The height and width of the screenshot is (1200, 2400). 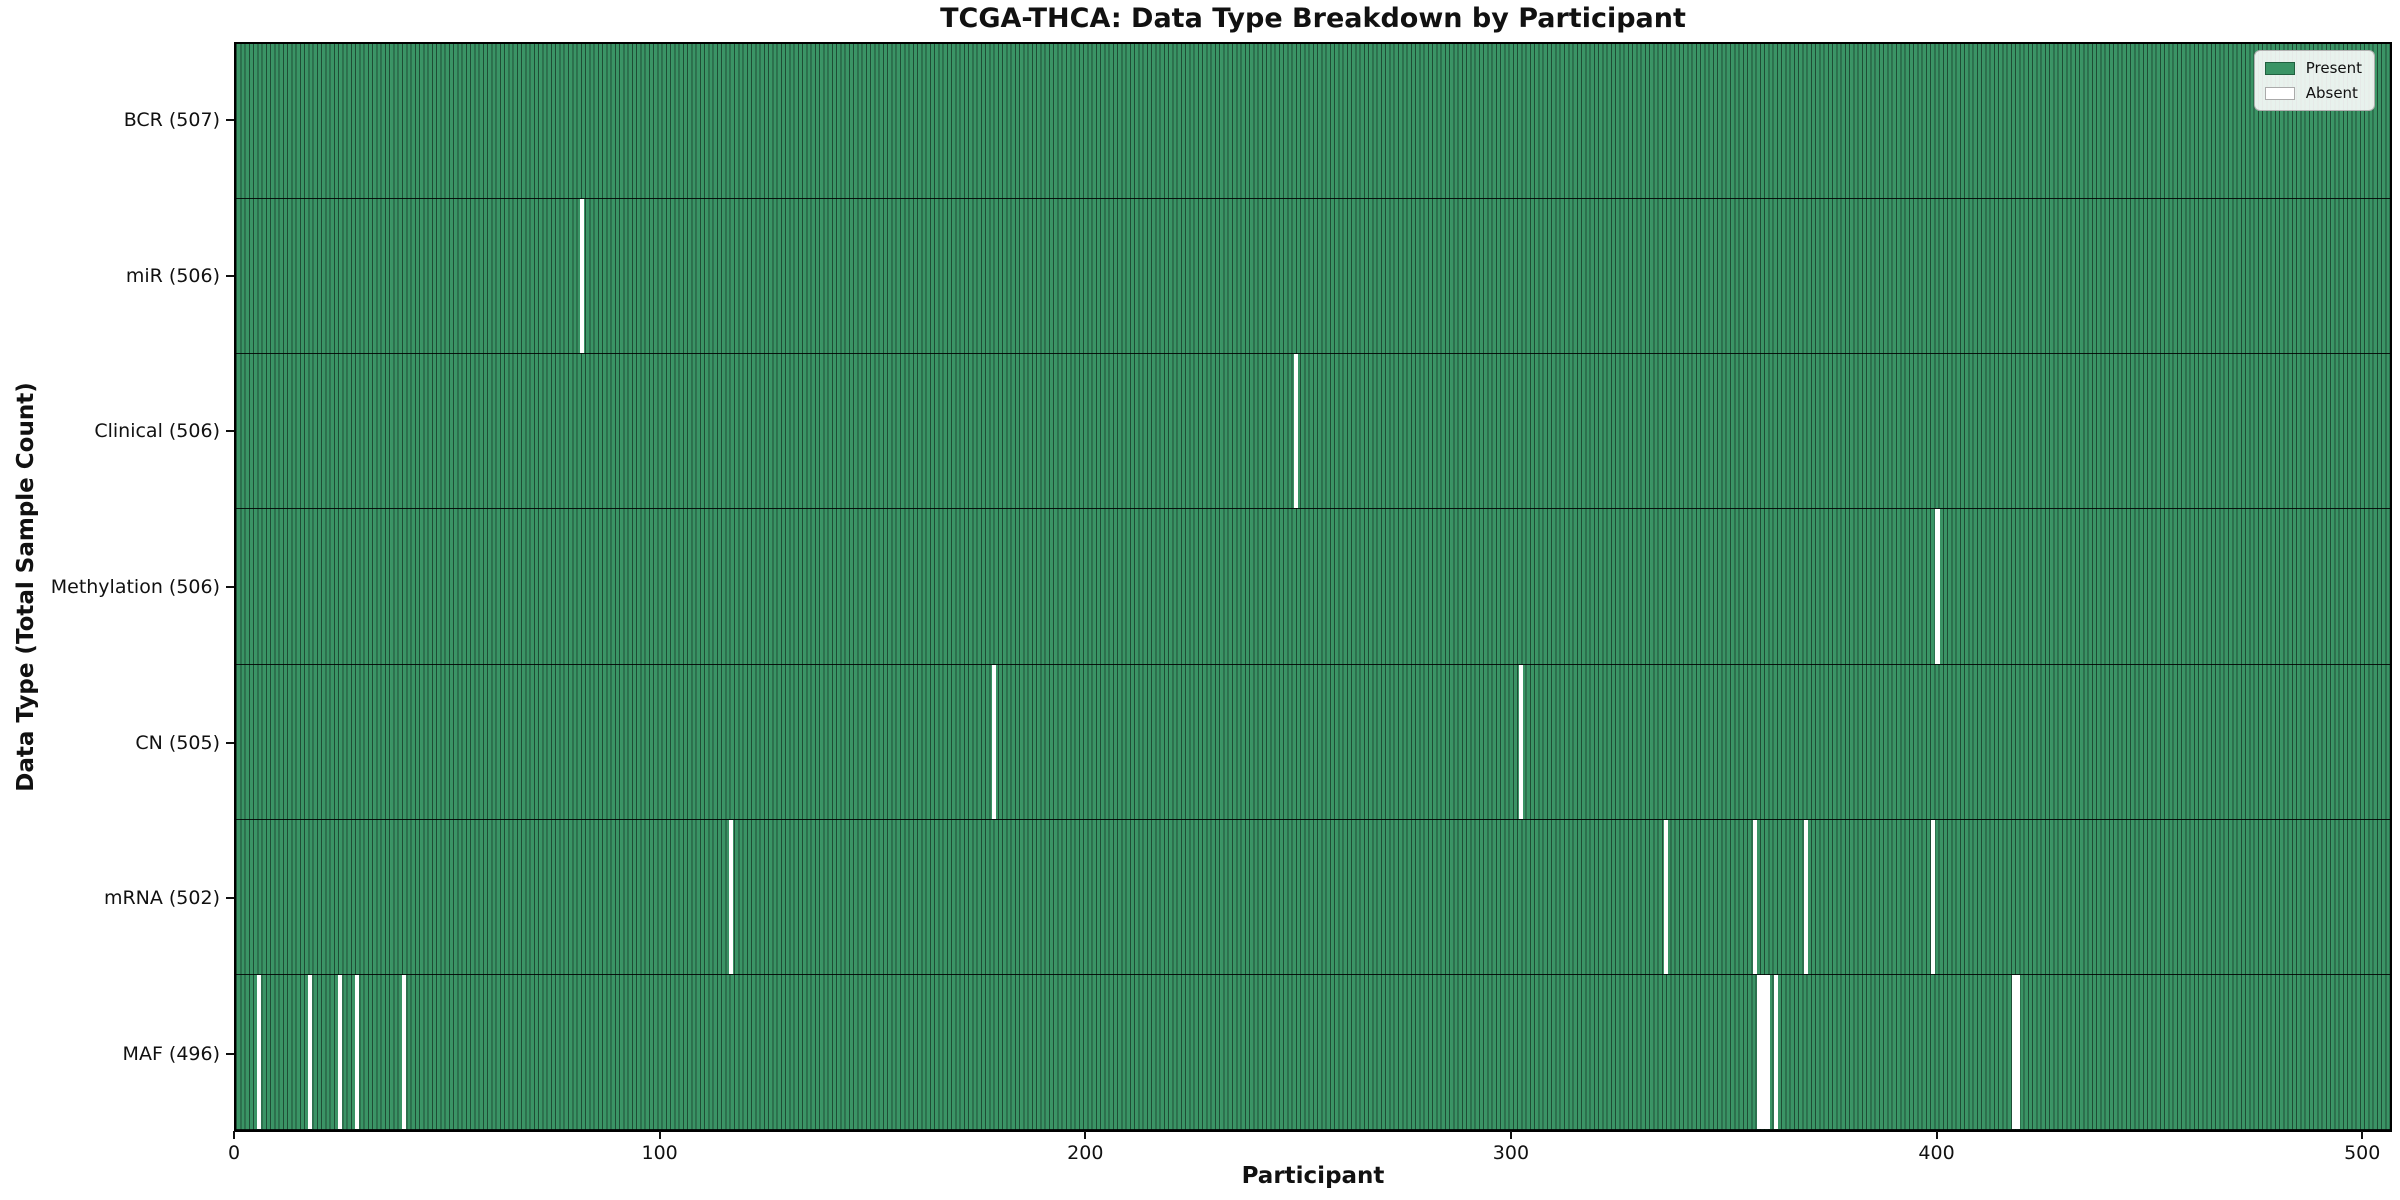 I want to click on y-tick-label: CN (505), so click(x=177, y=742).